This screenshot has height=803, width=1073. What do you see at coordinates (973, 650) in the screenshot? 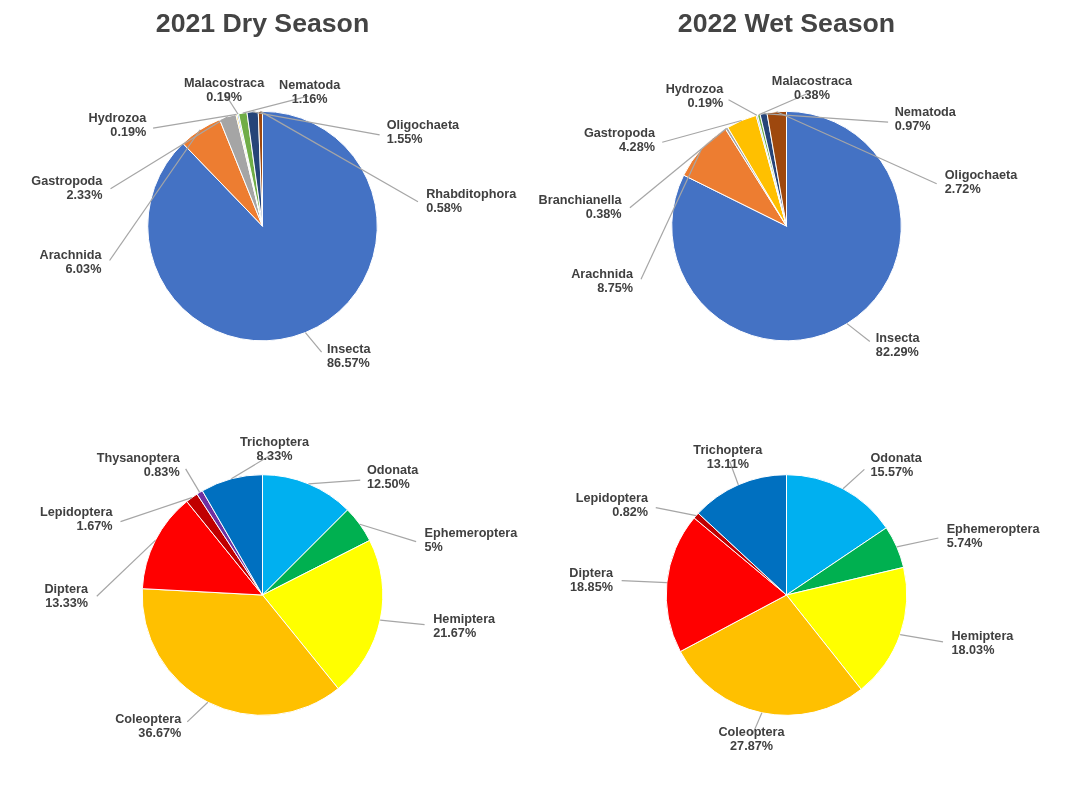
I see `data-label: 18.03%` at bounding box center [973, 650].